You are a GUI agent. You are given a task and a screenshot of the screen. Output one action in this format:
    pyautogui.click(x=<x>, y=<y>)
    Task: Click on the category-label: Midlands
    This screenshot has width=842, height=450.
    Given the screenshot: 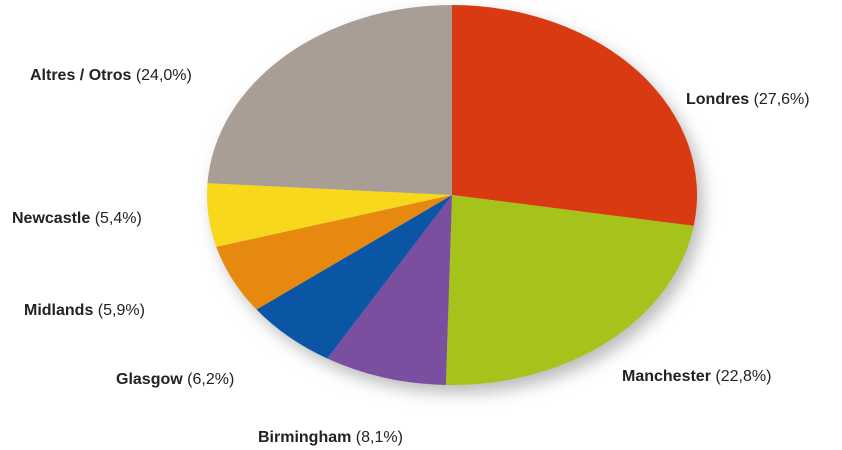 What is the action you would take?
    pyautogui.click(x=58, y=310)
    